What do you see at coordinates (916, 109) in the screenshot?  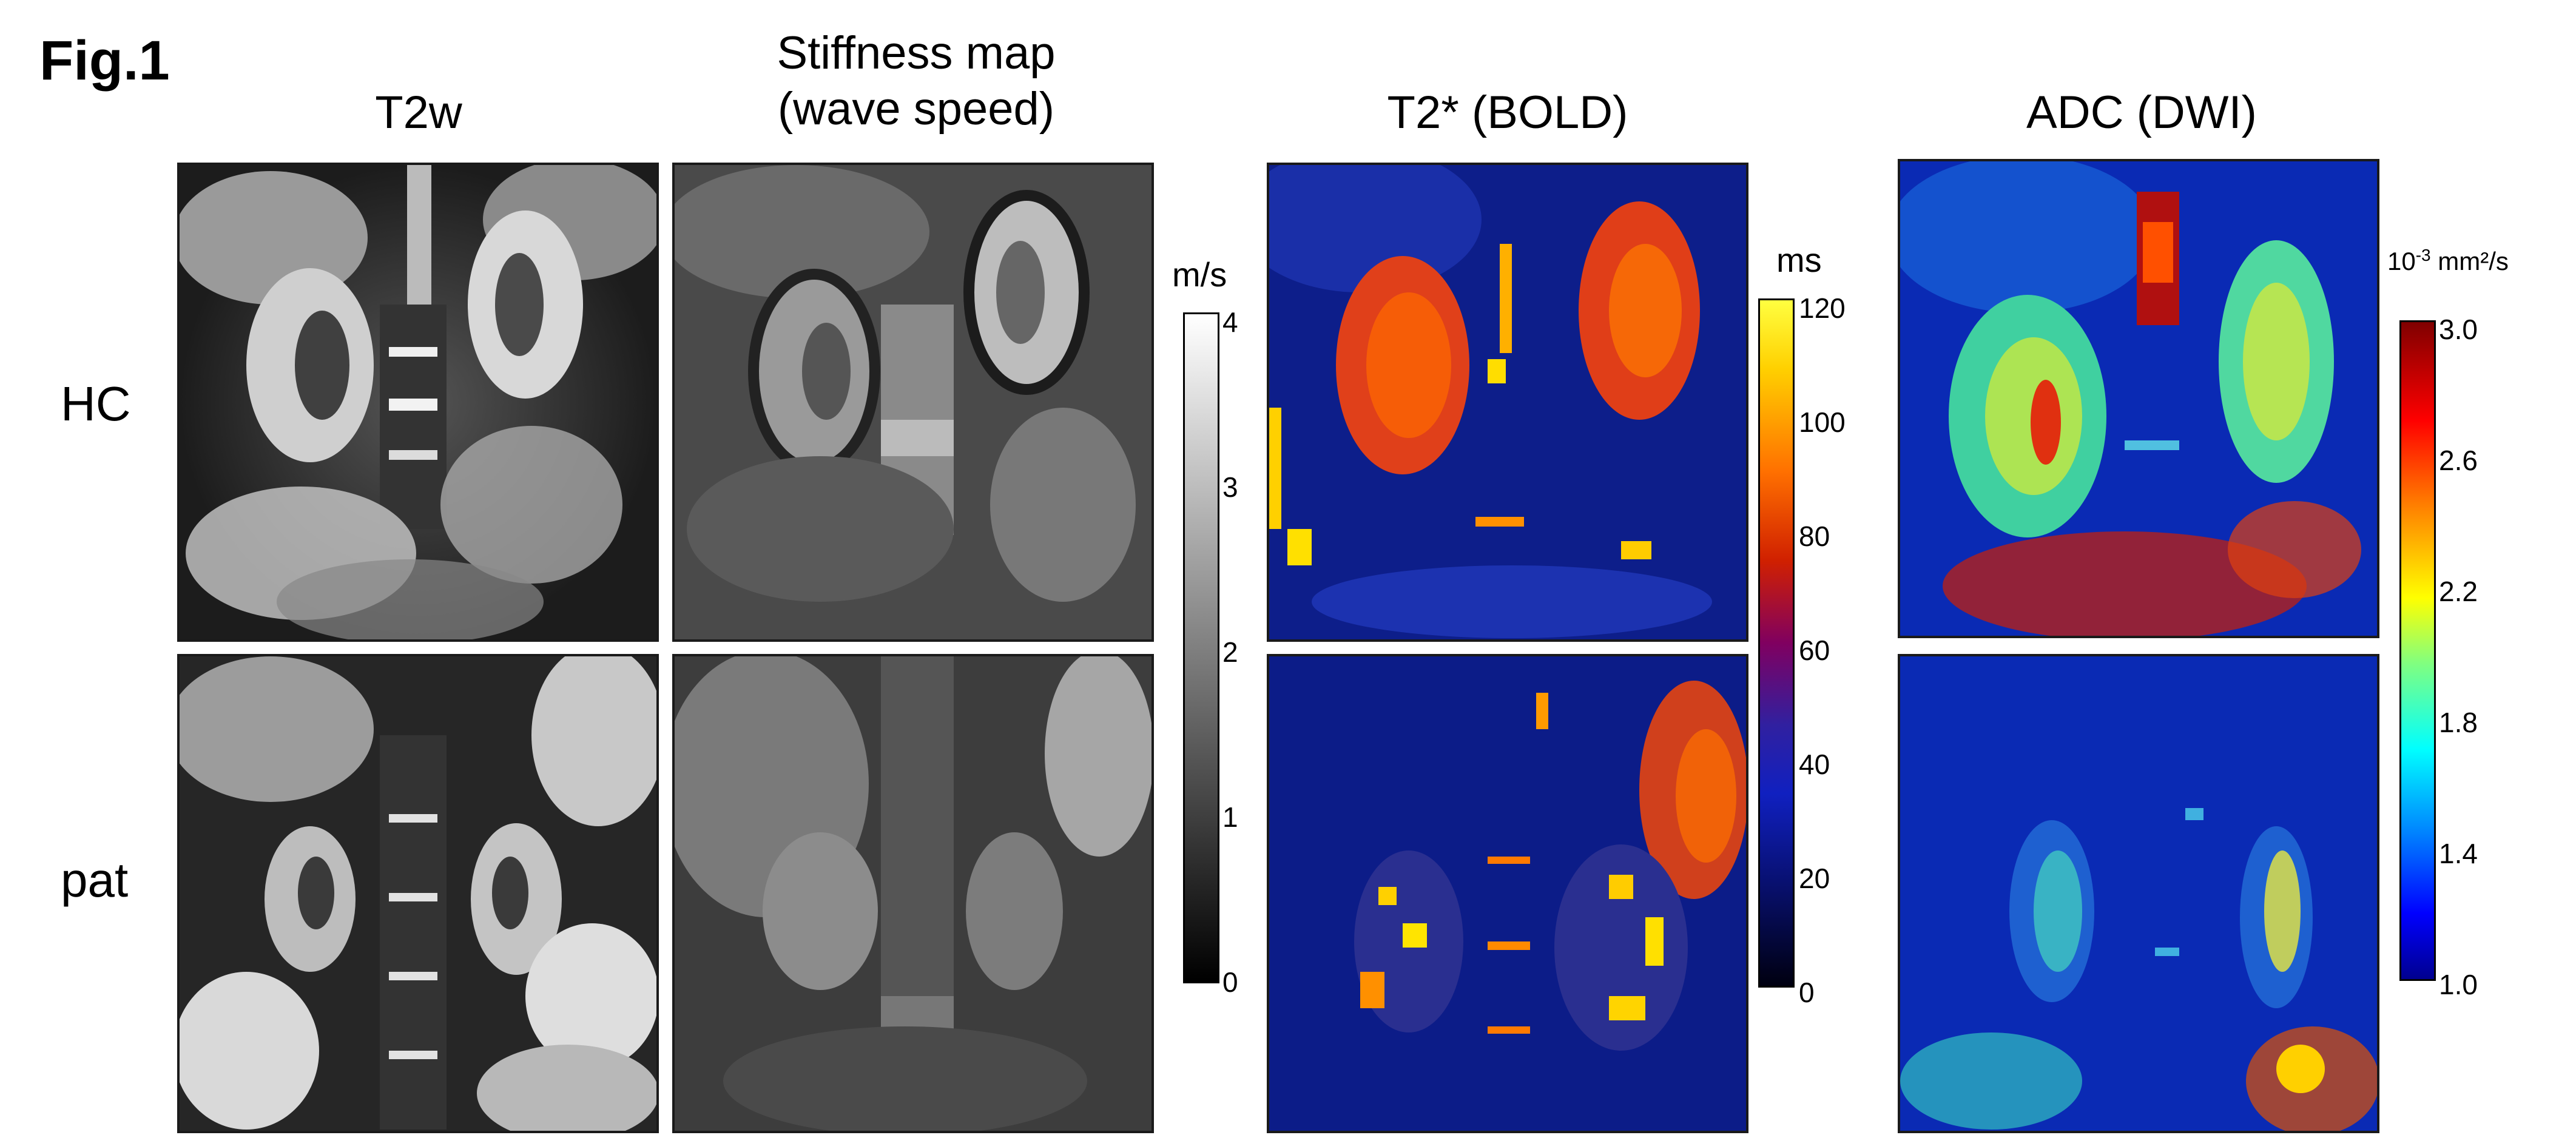 I see `column-title-stiffness-line2: (wave speed)` at bounding box center [916, 109].